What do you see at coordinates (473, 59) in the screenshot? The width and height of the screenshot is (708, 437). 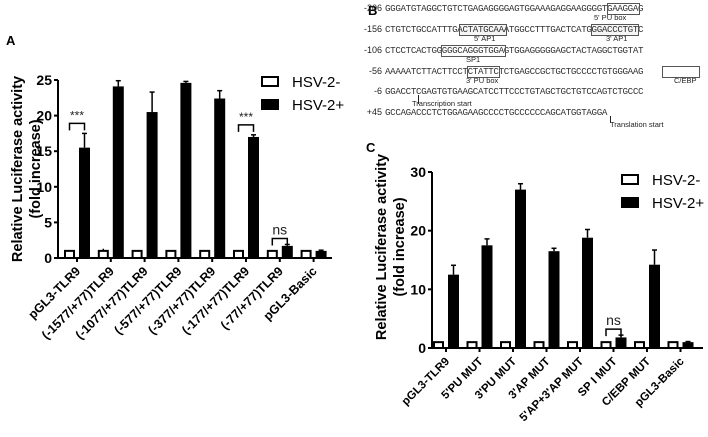 I see `sp1-label: SP1` at bounding box center [473, 59].